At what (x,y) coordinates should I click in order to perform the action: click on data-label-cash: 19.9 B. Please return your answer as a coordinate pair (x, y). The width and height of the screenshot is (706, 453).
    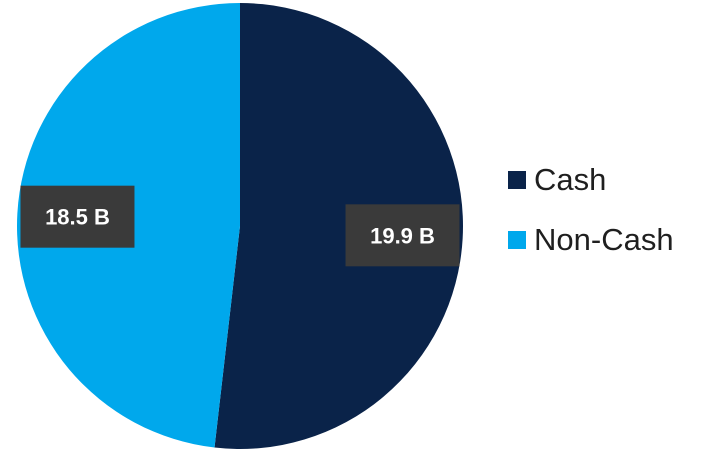
    Looking at the image, I should click on (402, 235).